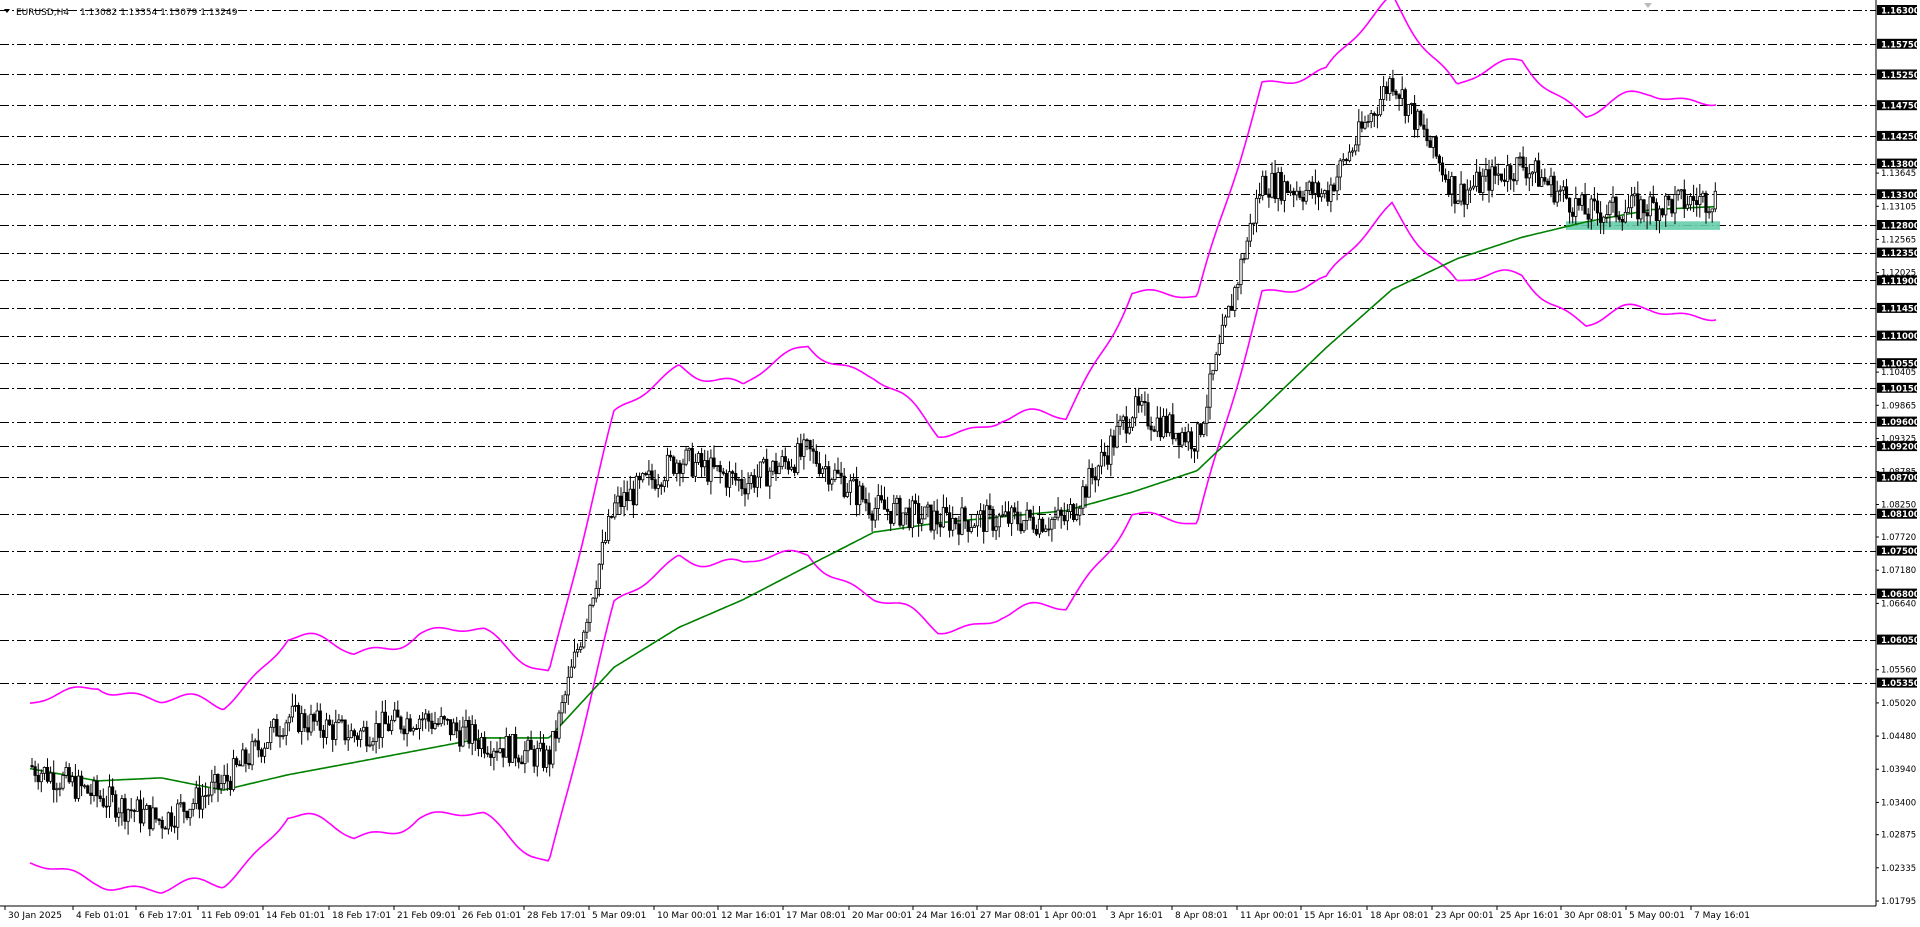  Describe the element at coordinates (7, 11) in the screenshot. I see `collapse-triangle-icon` at that location.